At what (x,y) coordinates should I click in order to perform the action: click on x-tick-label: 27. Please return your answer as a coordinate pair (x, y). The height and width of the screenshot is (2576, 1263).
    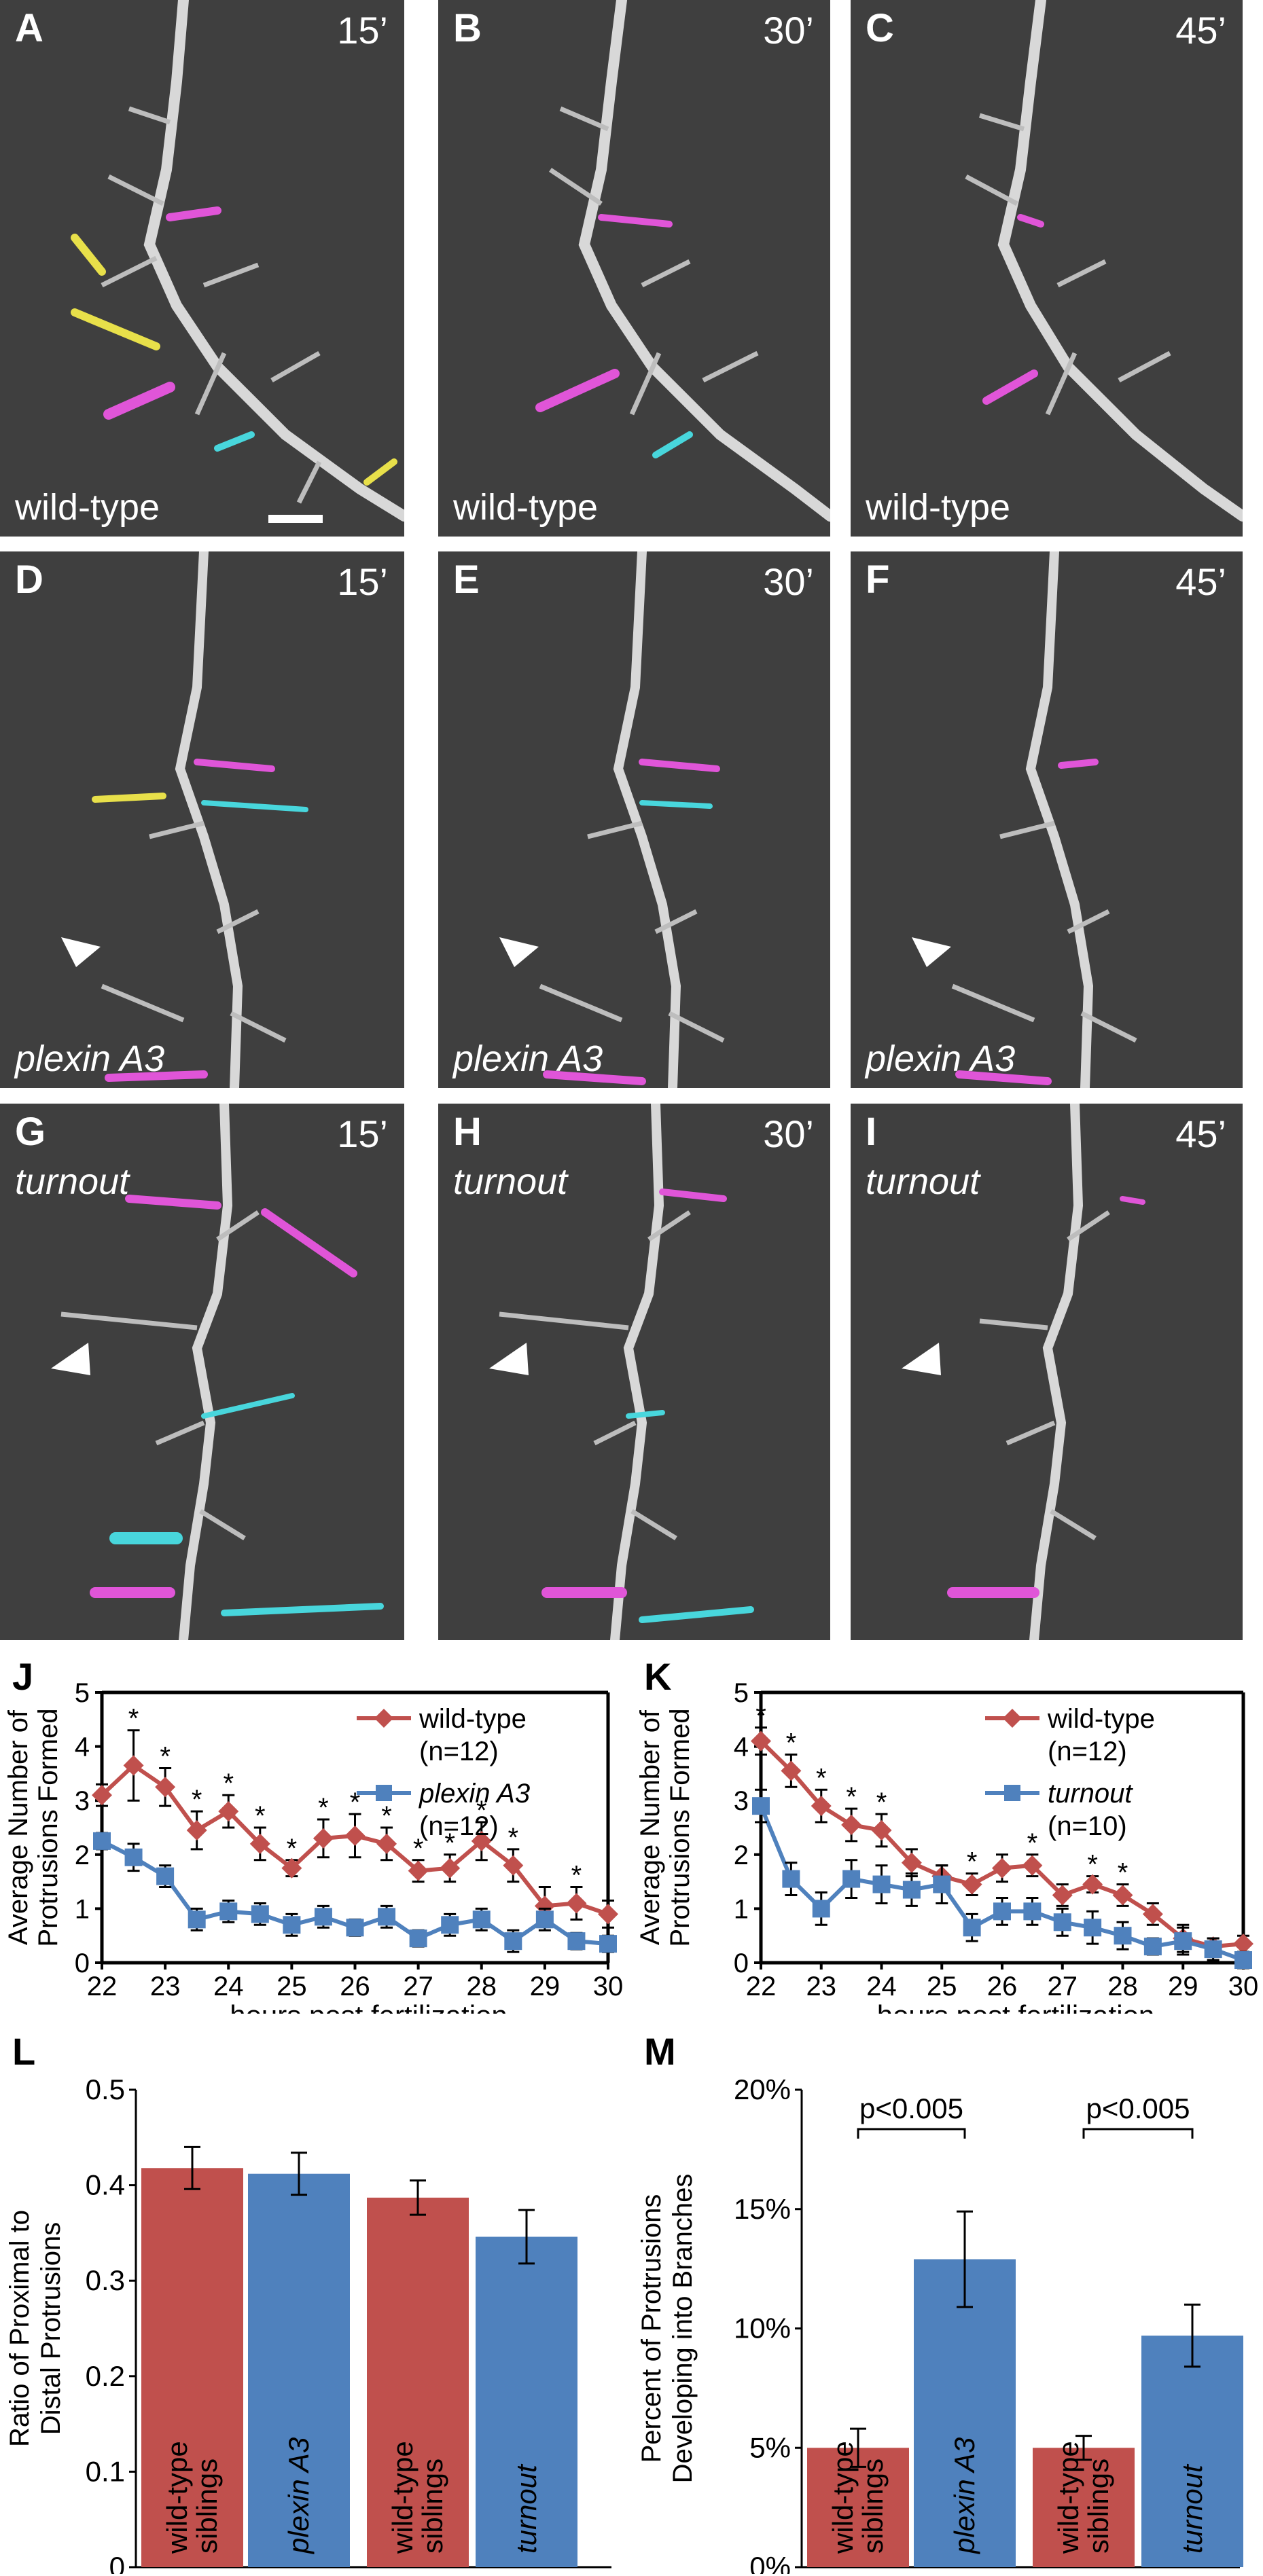
    Looking at the image, I should click on (1063, 1986).